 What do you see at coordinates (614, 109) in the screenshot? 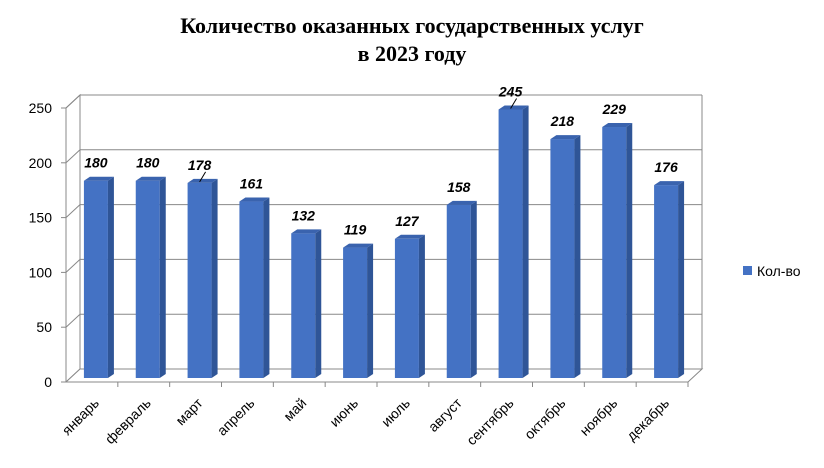
I see `data-label: 229` at bounding box center [614, 109].